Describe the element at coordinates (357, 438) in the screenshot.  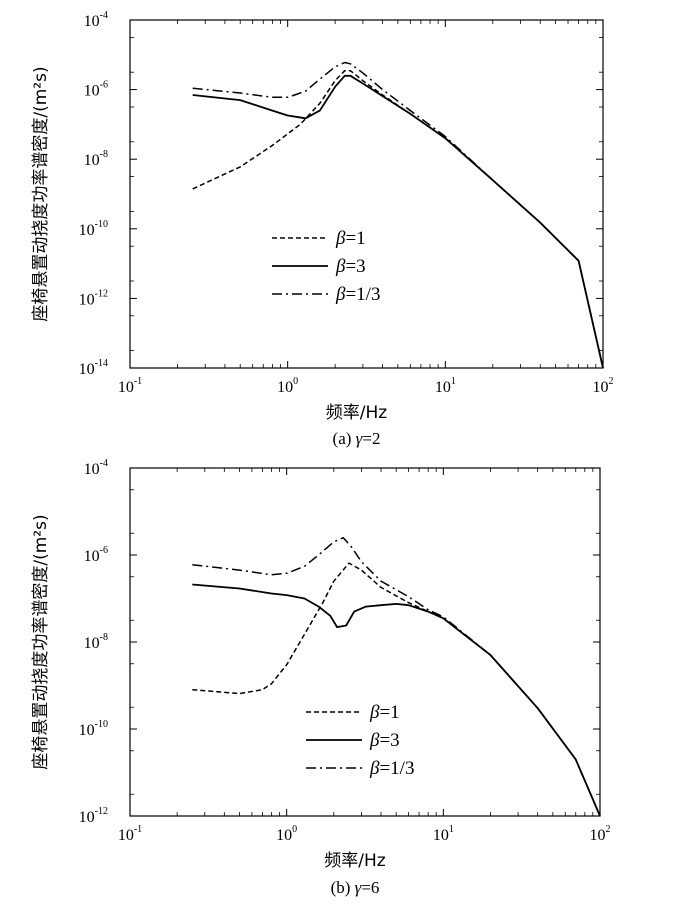
I see `panel-caption: (a) γ=2` at that location.